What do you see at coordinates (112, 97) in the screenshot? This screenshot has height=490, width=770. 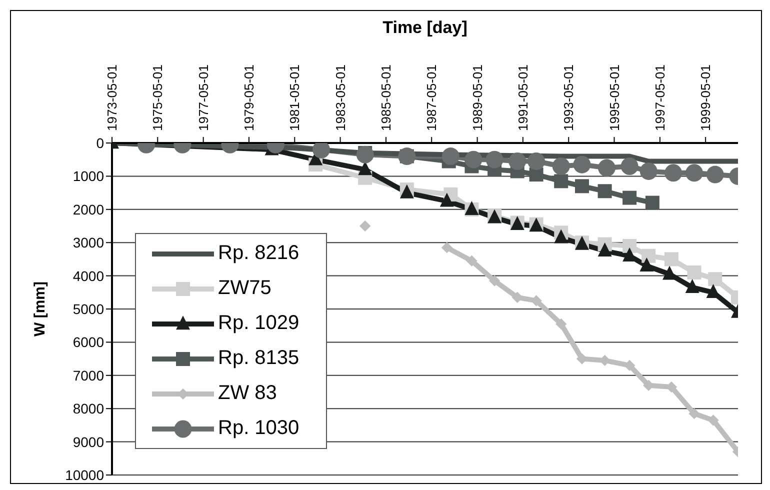 I see `x-tick-label: 1973-05-01` at bounding box center [112, 97].